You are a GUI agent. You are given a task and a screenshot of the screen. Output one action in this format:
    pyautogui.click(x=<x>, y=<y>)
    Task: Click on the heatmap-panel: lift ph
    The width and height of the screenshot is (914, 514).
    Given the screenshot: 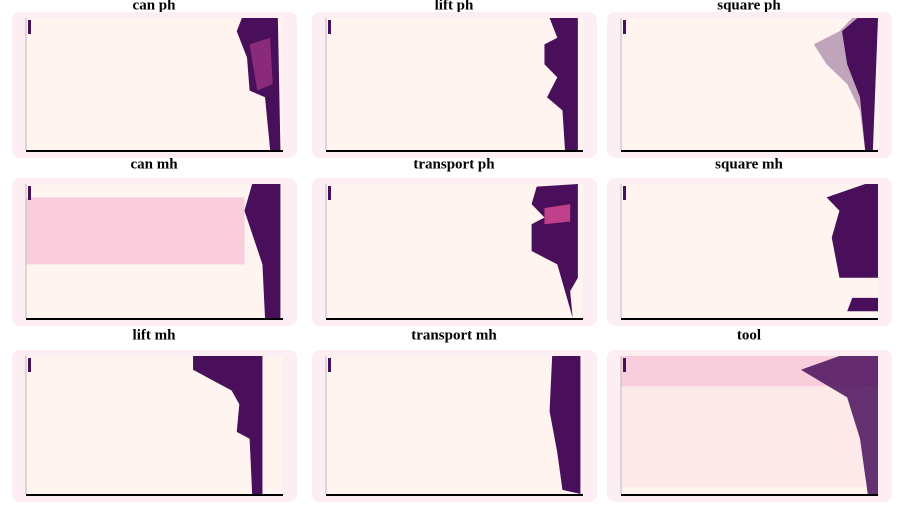 What is the action you would take?
    pyautogui.click(x=454, y=79)
    